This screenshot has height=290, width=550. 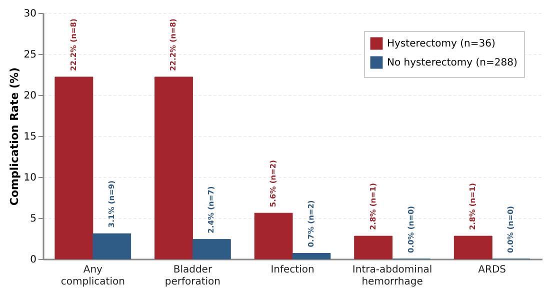 What do you see at coordinates (441, 44) in the screenshot?
I see `legend-label: Hysterectomy (n=36)` at bounding box center [441, 44].